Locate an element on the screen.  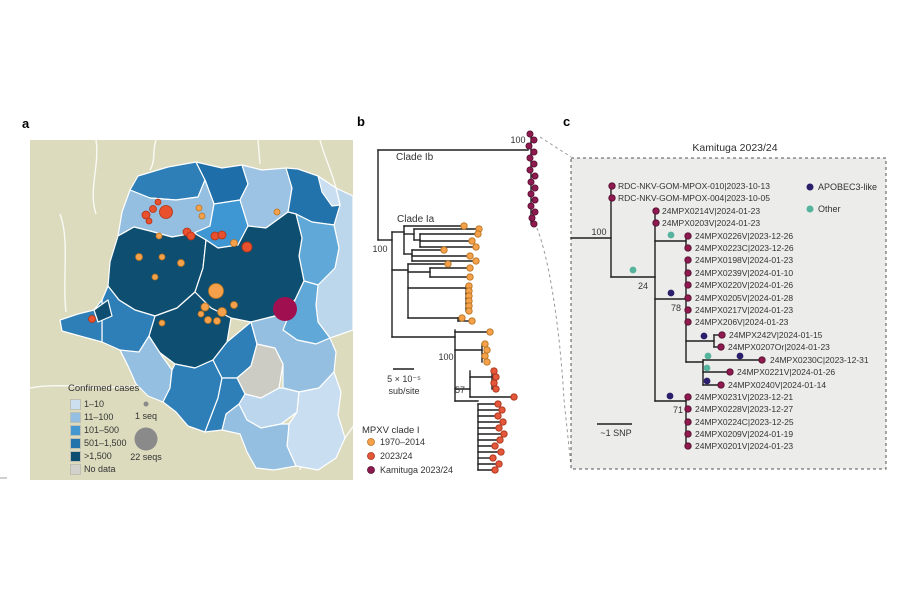
tree-tip-label: 24MPX0207Or|2024-01-23 is located at coordinates (779, 347).